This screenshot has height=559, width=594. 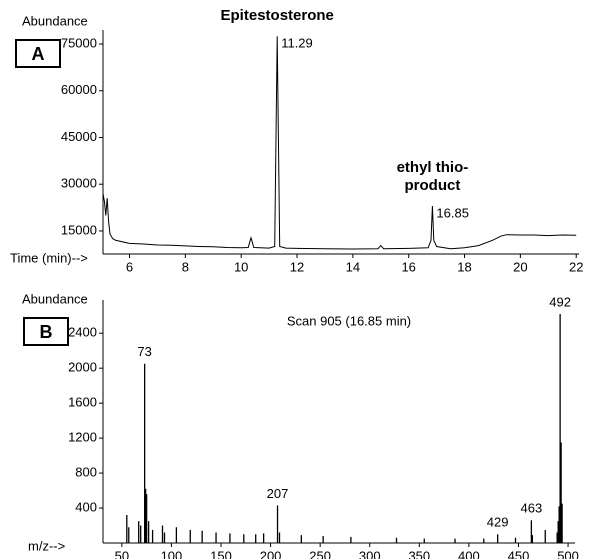 I want to click on x-tick-label: 10, so click(x=241, y=266).